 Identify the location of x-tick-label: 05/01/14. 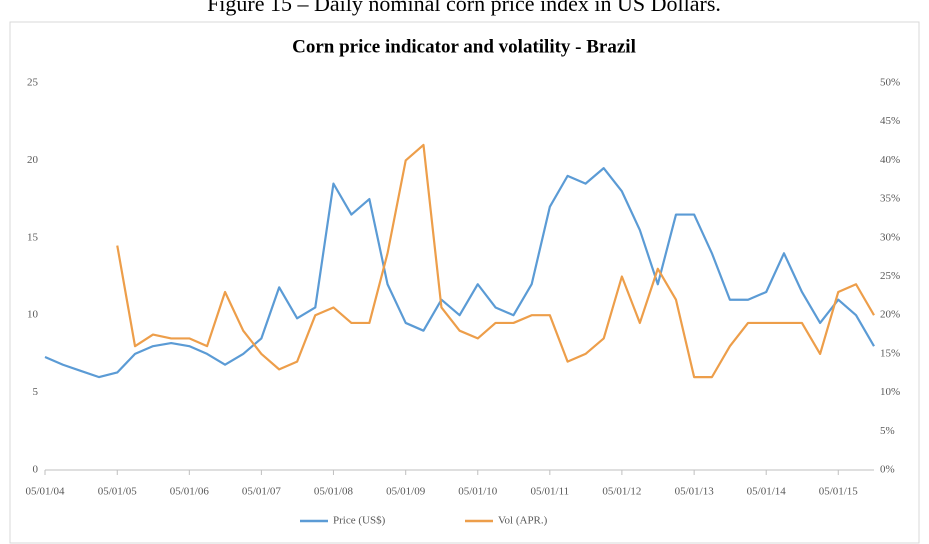
(767, 492).